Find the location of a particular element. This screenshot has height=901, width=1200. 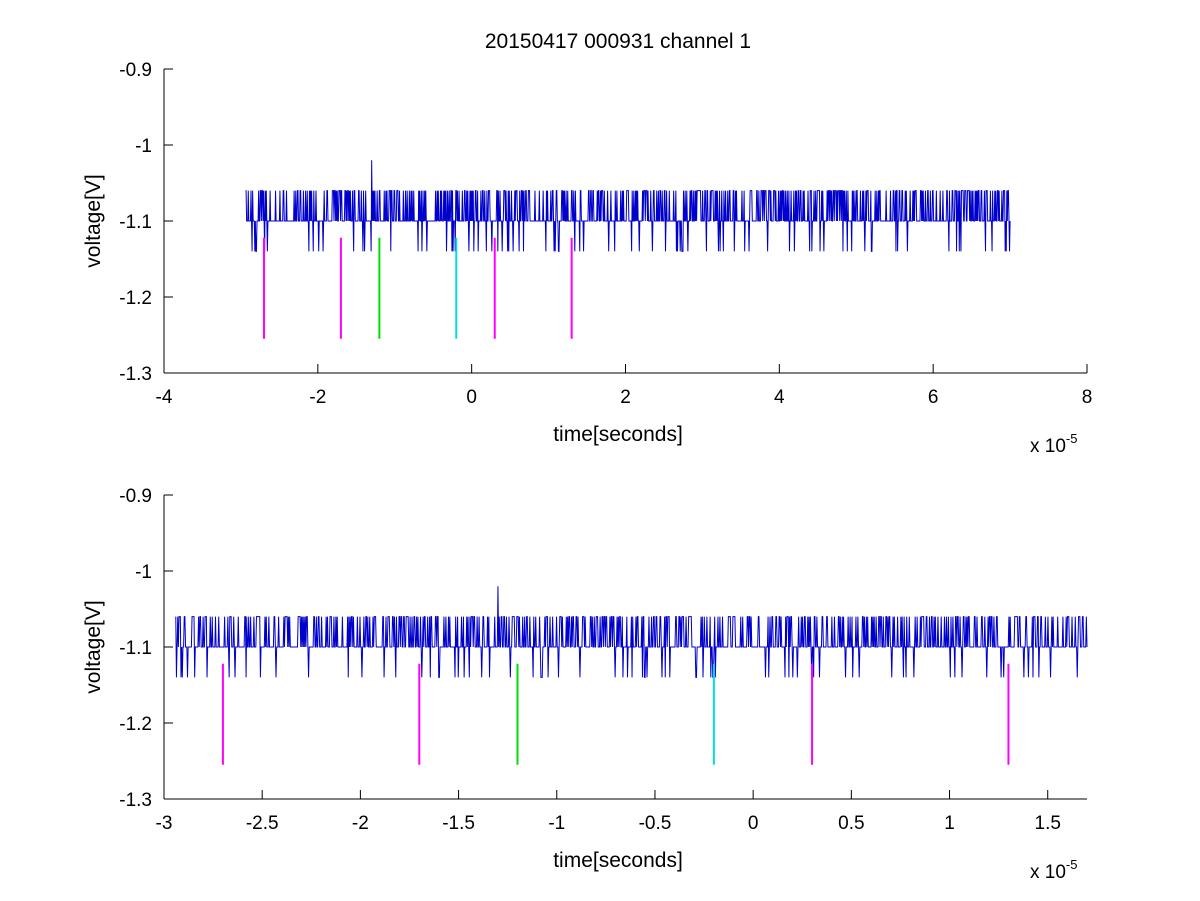

x-tick-label: 1 is located at coordinates (949, 823).